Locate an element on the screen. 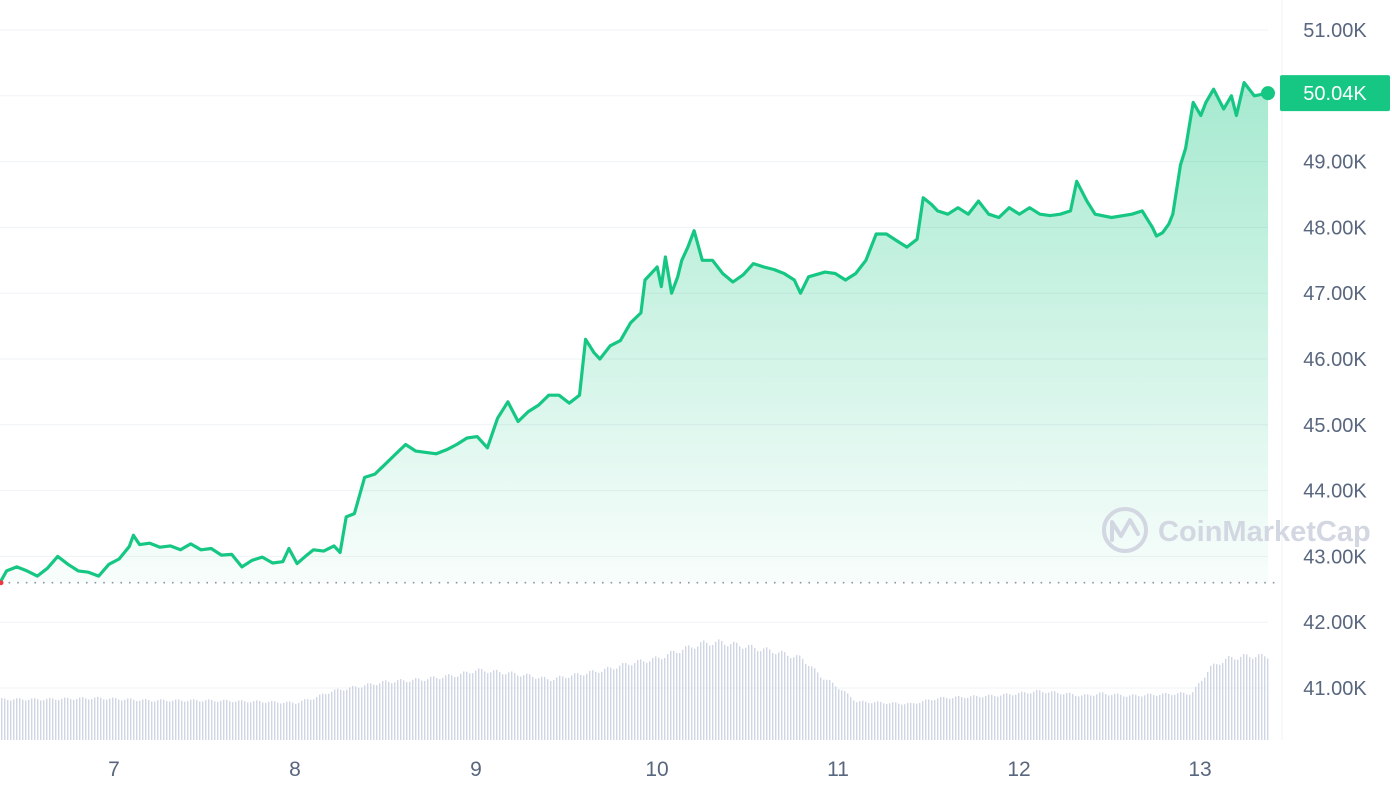  current-price-dot is located at coordinates (1268, 93).